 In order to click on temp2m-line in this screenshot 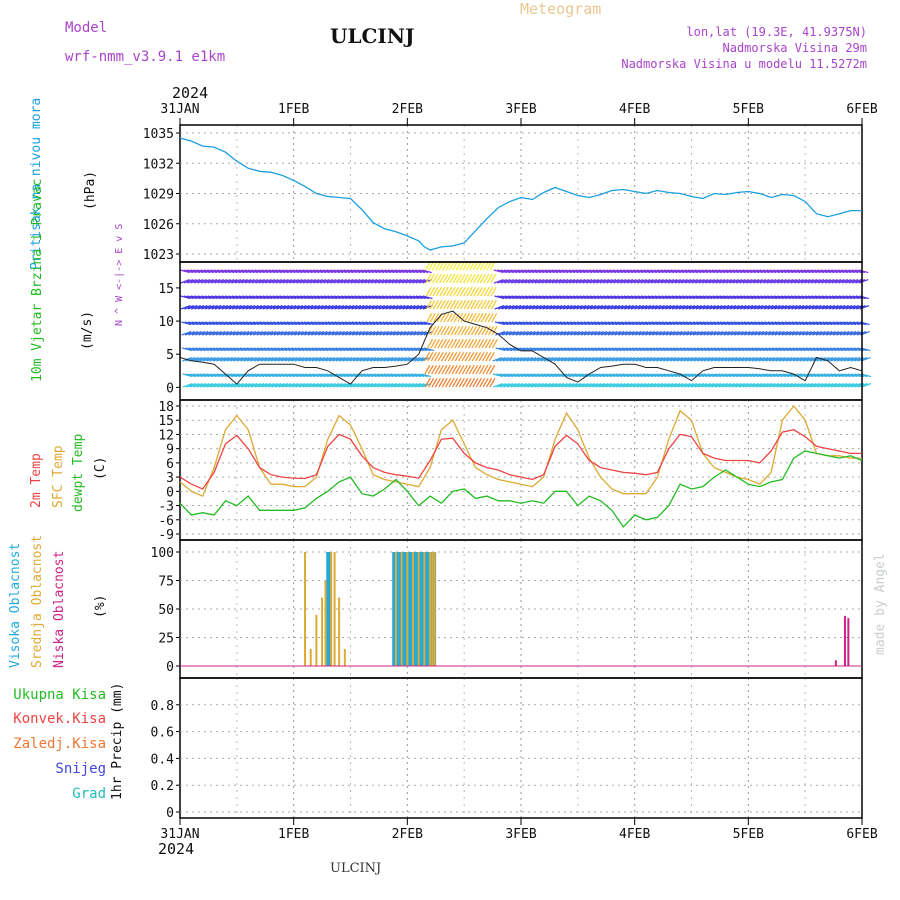, I will do `click(520, 459)`.